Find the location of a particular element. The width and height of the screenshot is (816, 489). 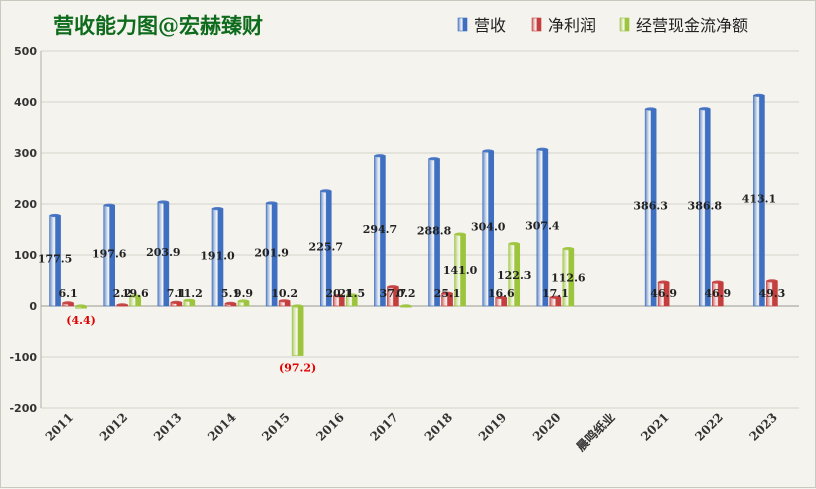

x-tick-label: 2014 is located at coordinates (222, 427).